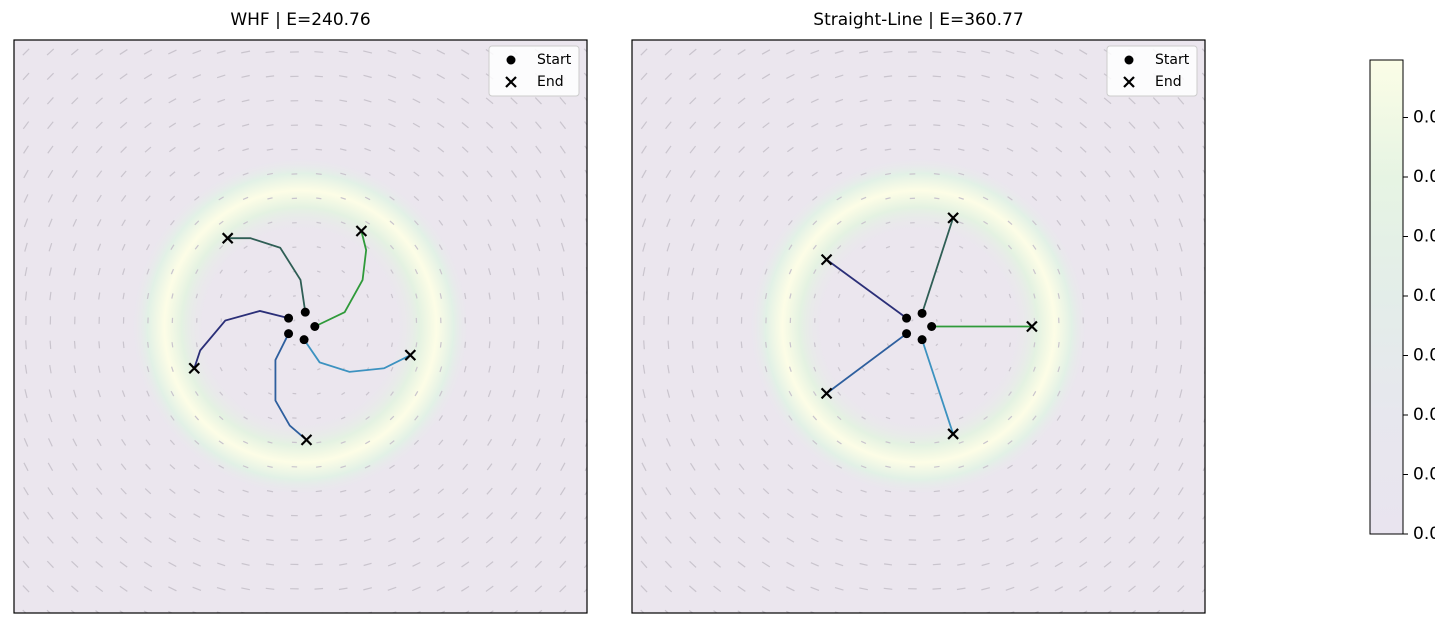 This screenshot has width=1435, height=627. I want to click on colorbar, so click(1386, 297).